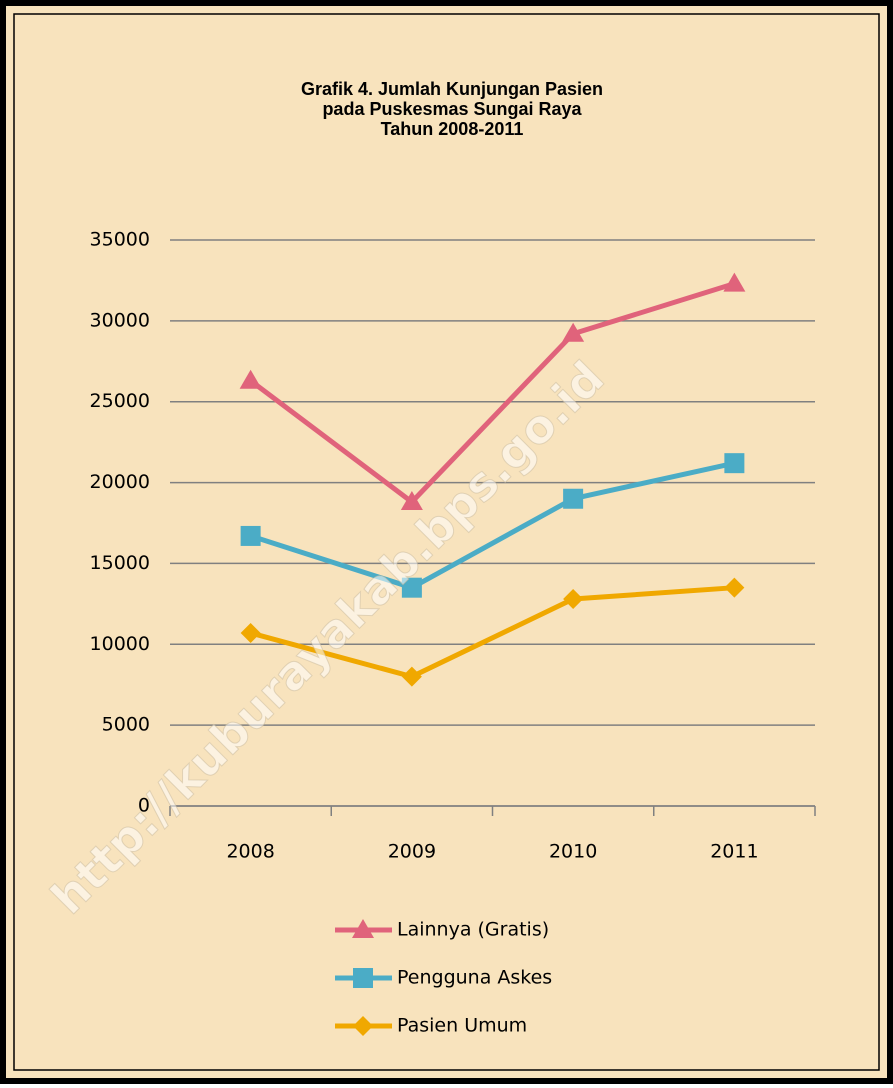 The height and width of the screenshot is (1088, 893). Describe the element at coordinates (452, 109) in the screenshot. I see `chart-title: pada Puskesmas Sungai Raya` at that location.